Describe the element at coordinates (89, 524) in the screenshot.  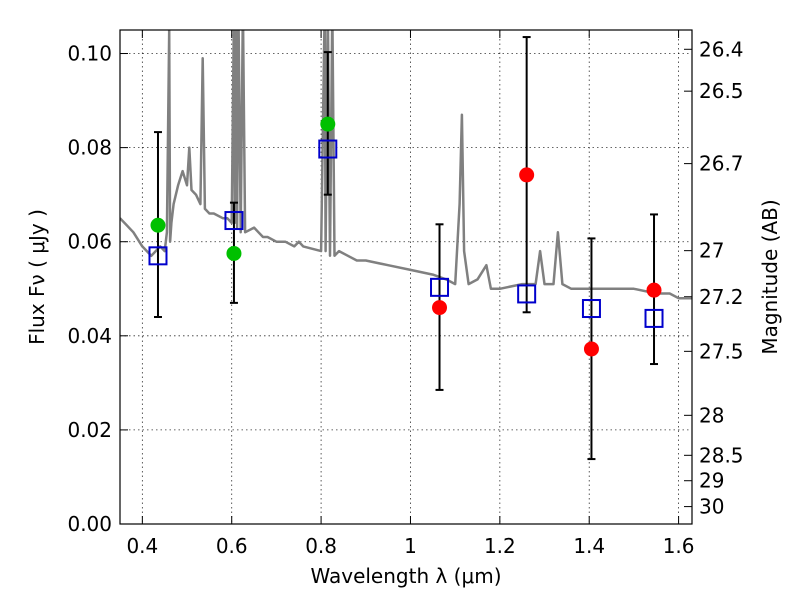
I see `y-tick-label: 0.00` at that location.